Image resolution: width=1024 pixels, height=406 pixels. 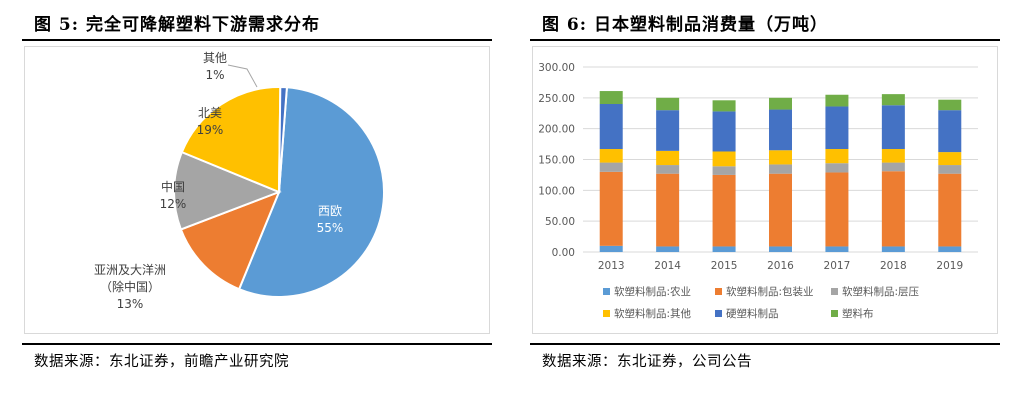 What do you see at coordinates (130, 286) in the screenshot?
I see `pie-slice-label: （除中国）` at bounding box center [130, 286].